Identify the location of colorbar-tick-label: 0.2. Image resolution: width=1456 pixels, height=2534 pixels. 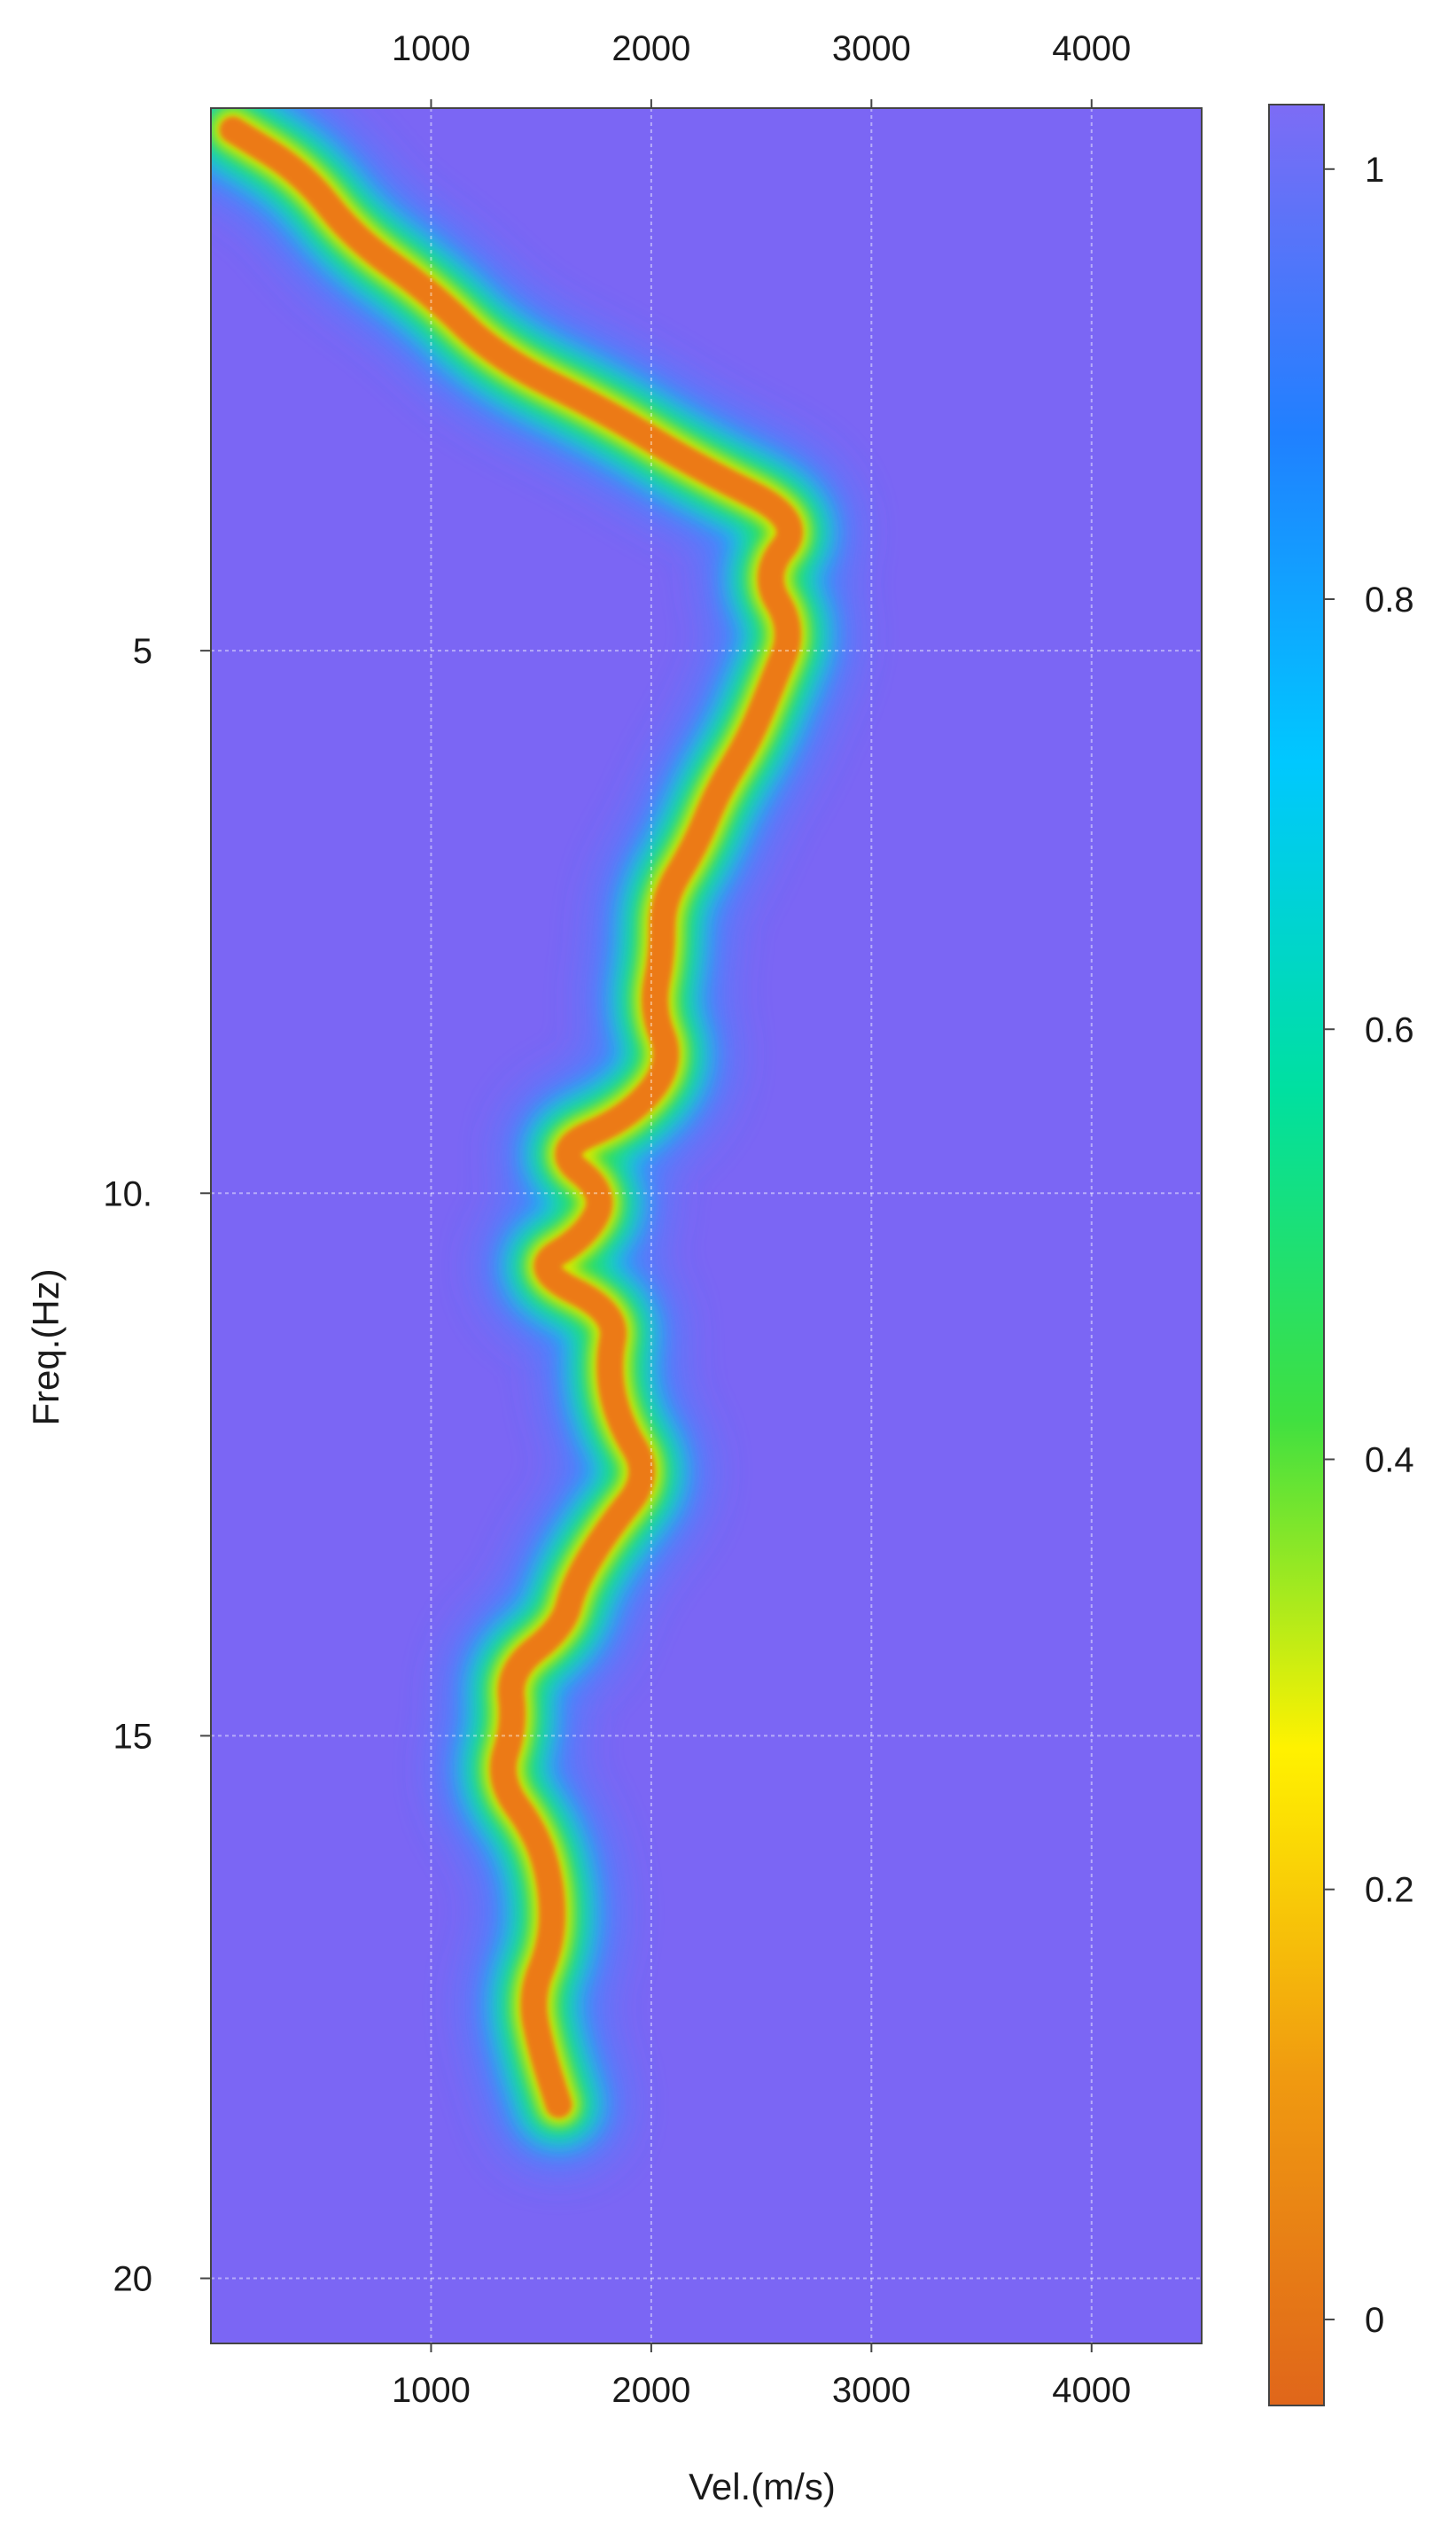
(1389, 1891).